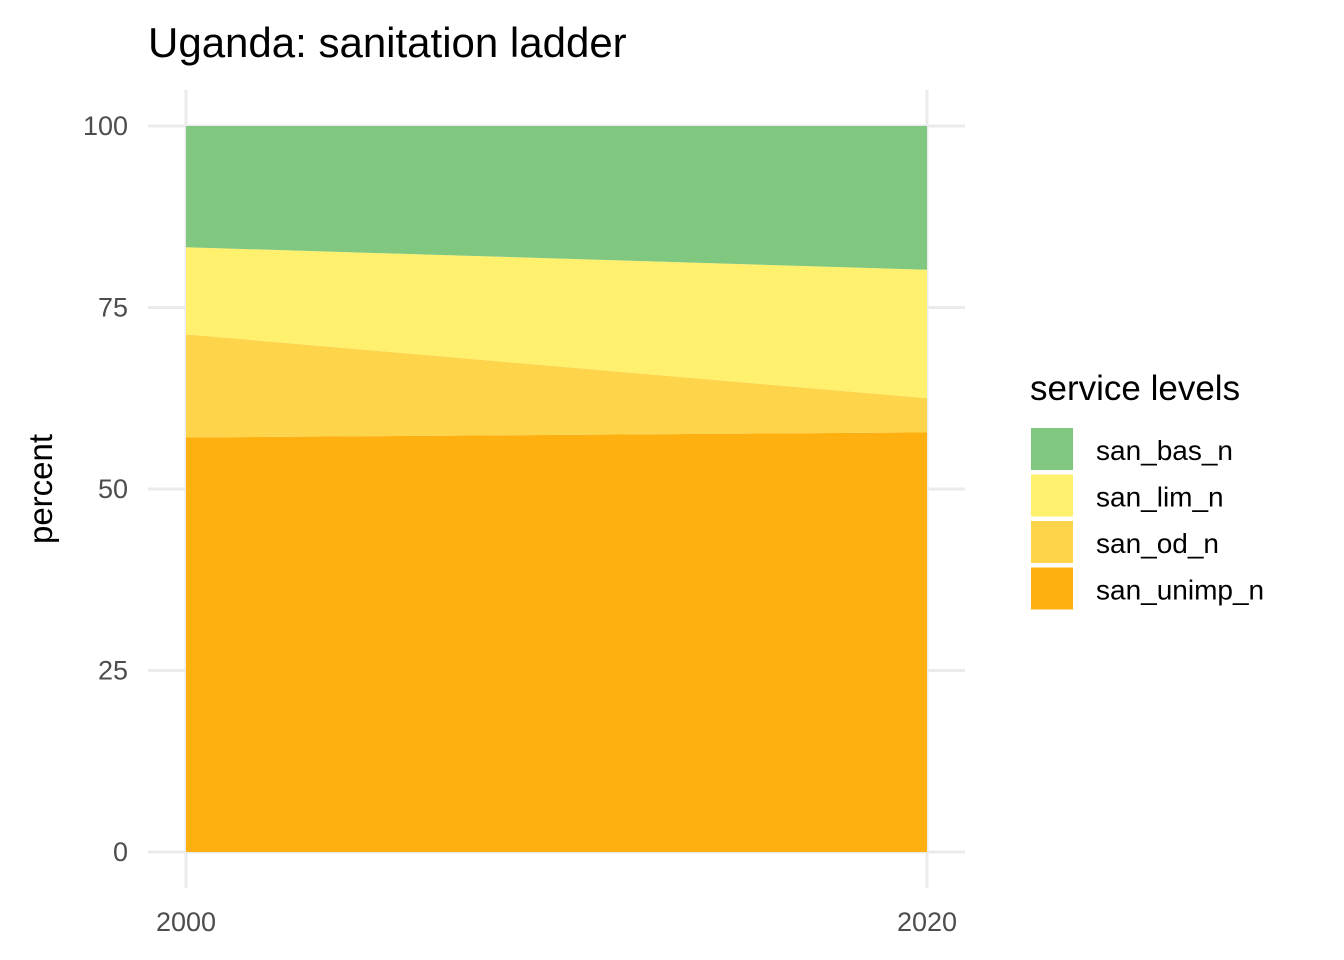 This screenshot has width=1344, height=960. Describe the element at coordinates (40, 489) in the screenshot. I see `y-axis-title: percent` at that location.